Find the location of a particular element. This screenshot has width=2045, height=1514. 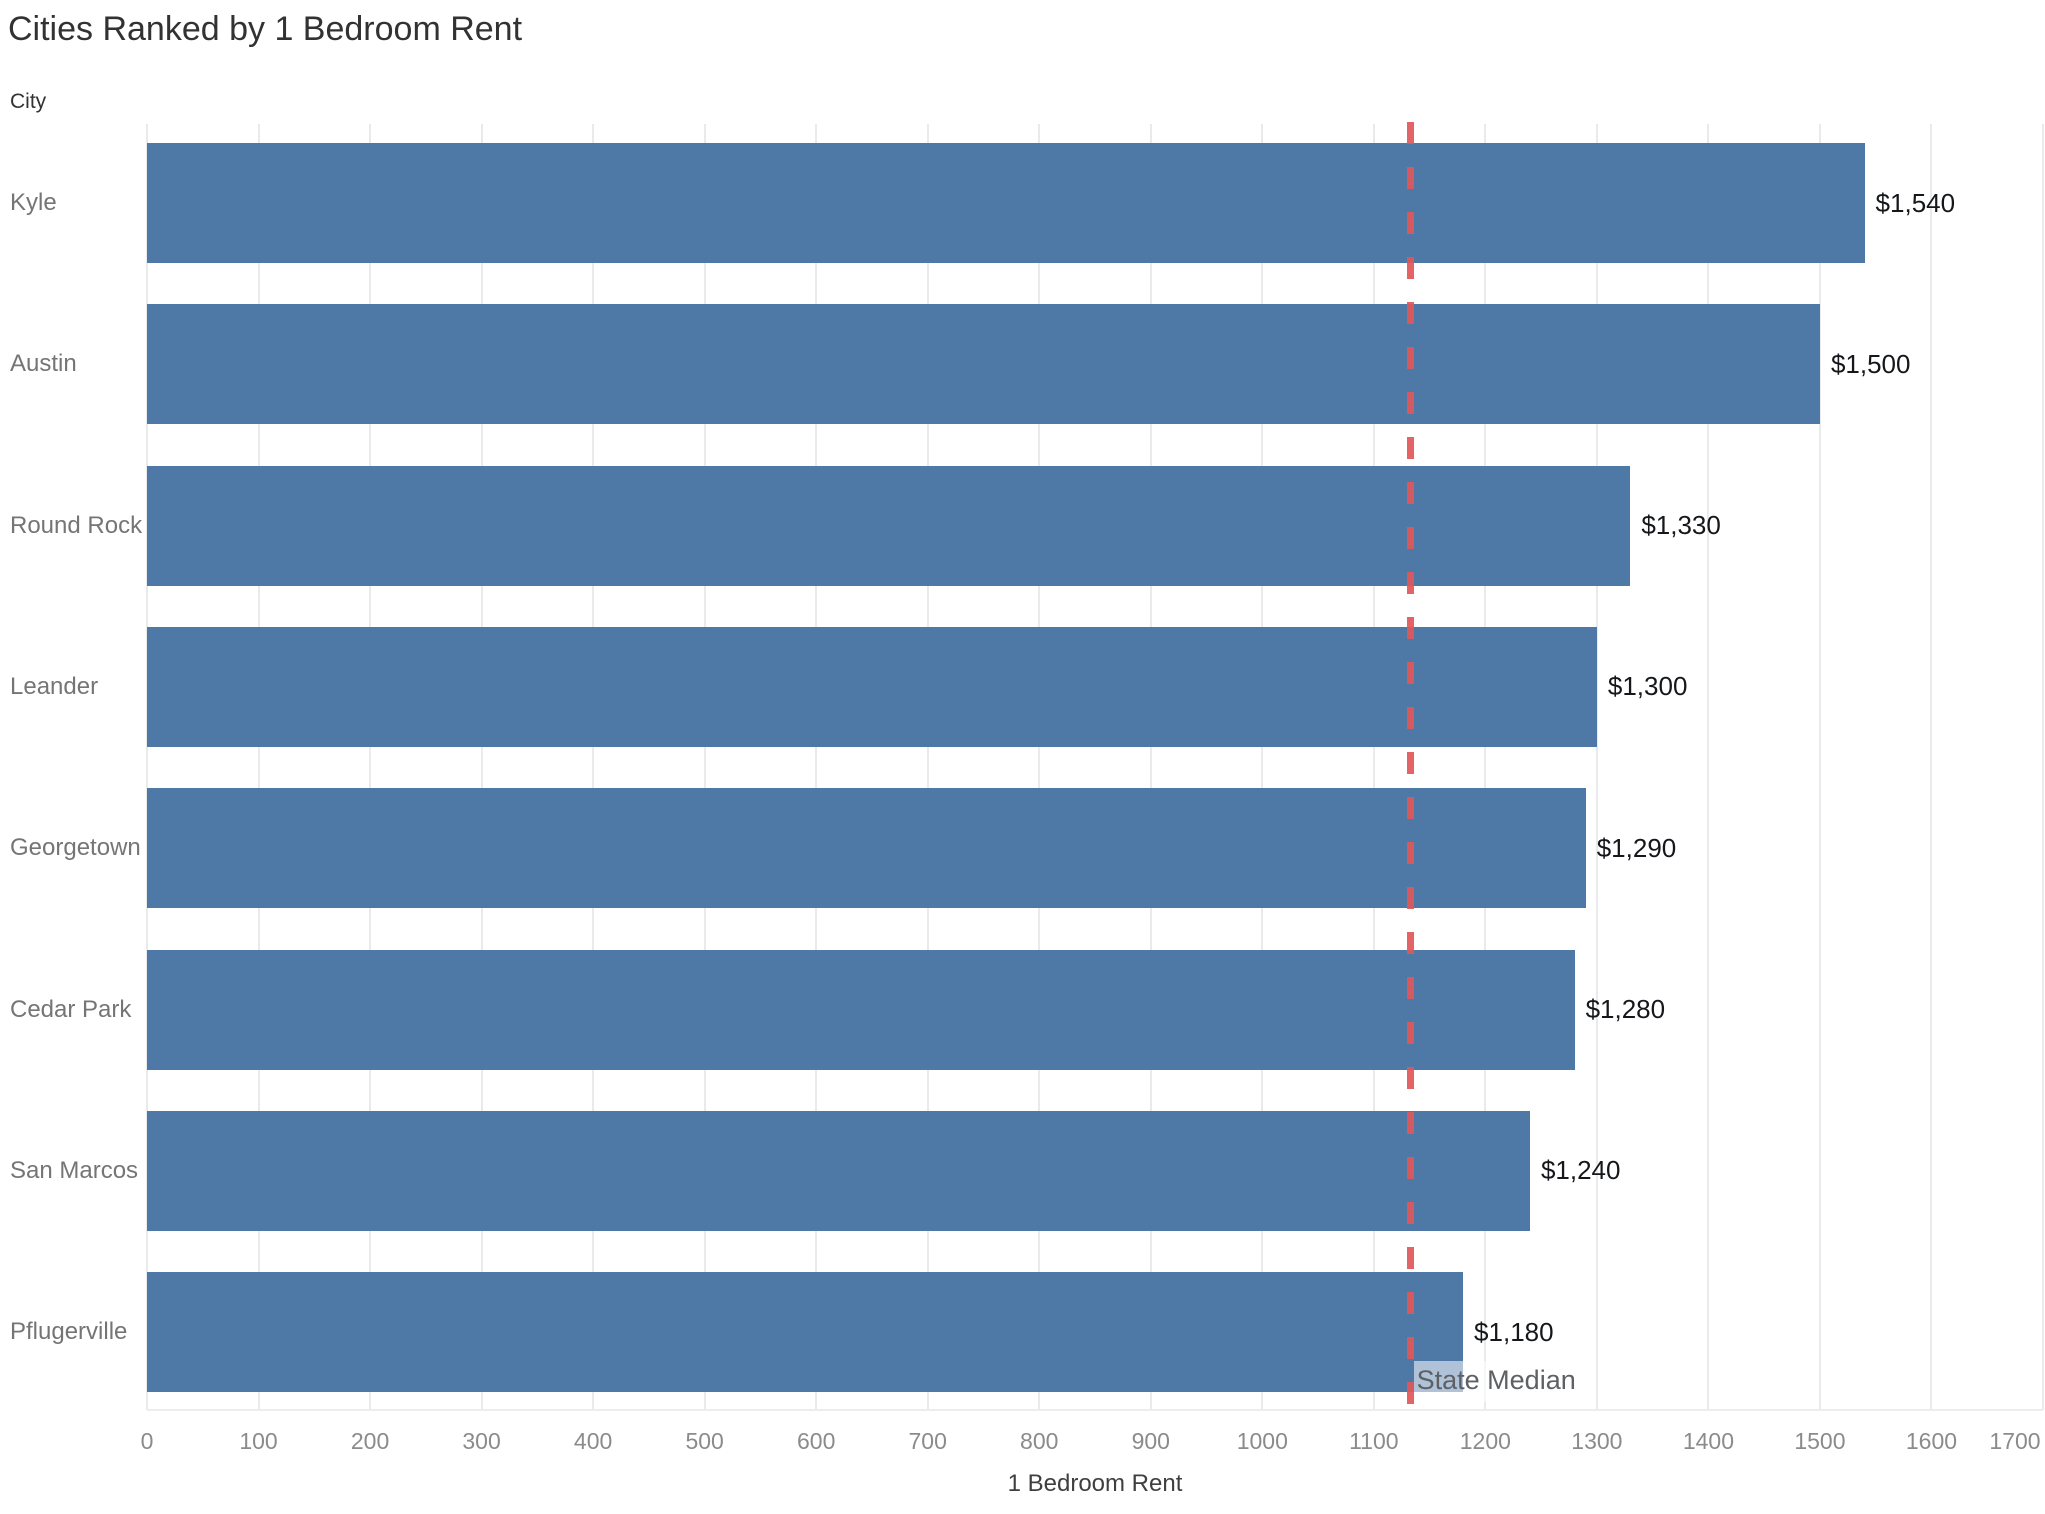

reference-line is located at coordinates (1411, 766).